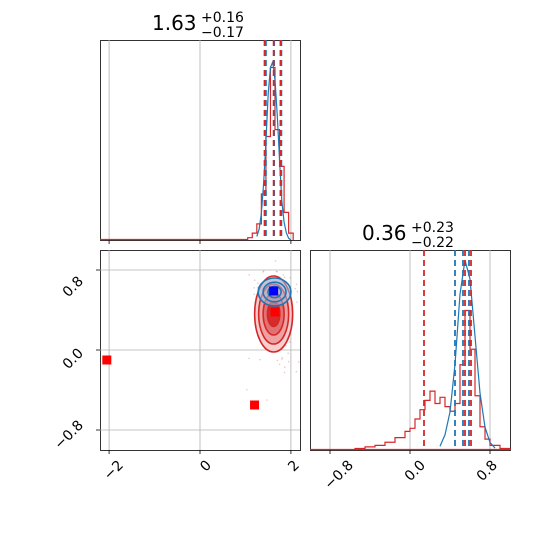  I want to click on x-tick-label: 0.0, so click(415, 471).